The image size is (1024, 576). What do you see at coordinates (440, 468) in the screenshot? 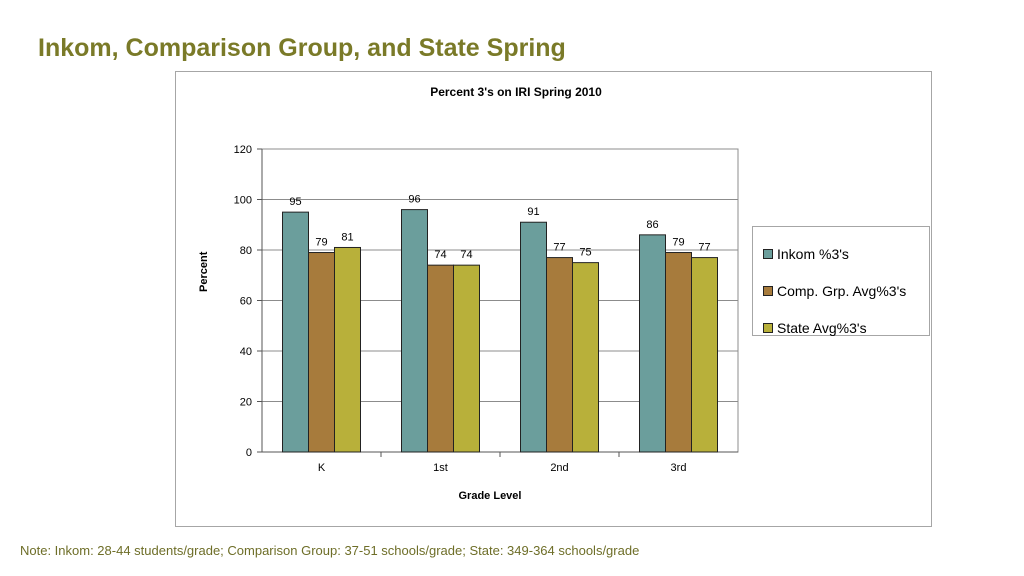
I see `x-tick-label: 1st` at bounding box center [440, 468].